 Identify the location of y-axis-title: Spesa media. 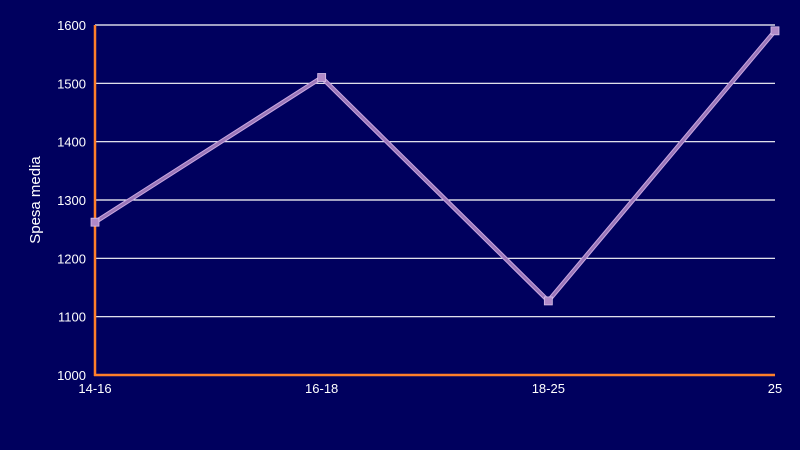
(35, 200).